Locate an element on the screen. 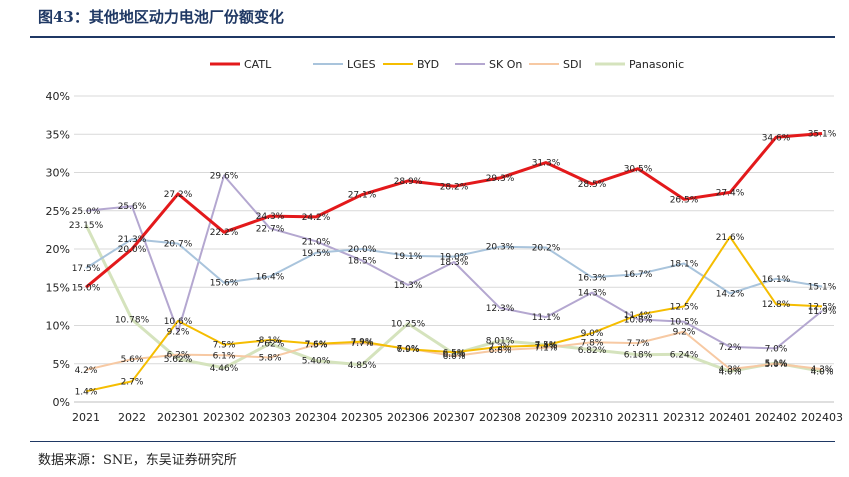  x-tick-label: 202312 is located at coordinates (684, 417).